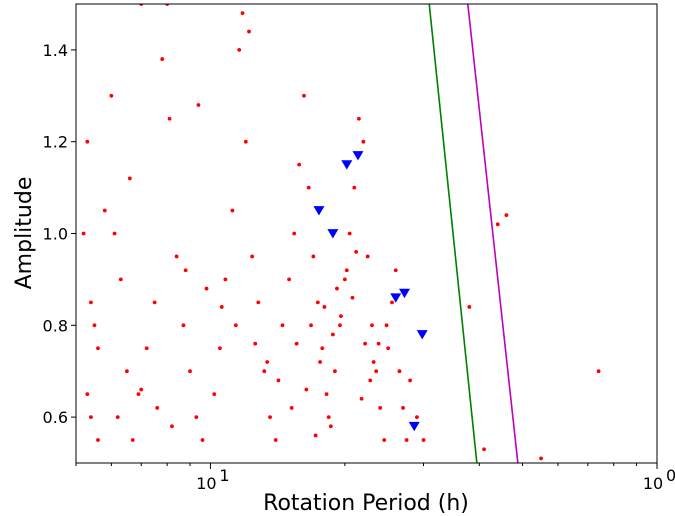  What do you see at coordinates (224, 475) in the screenshot?
I see `x-tick-exponent: 1` at bounding box center [224, 475].